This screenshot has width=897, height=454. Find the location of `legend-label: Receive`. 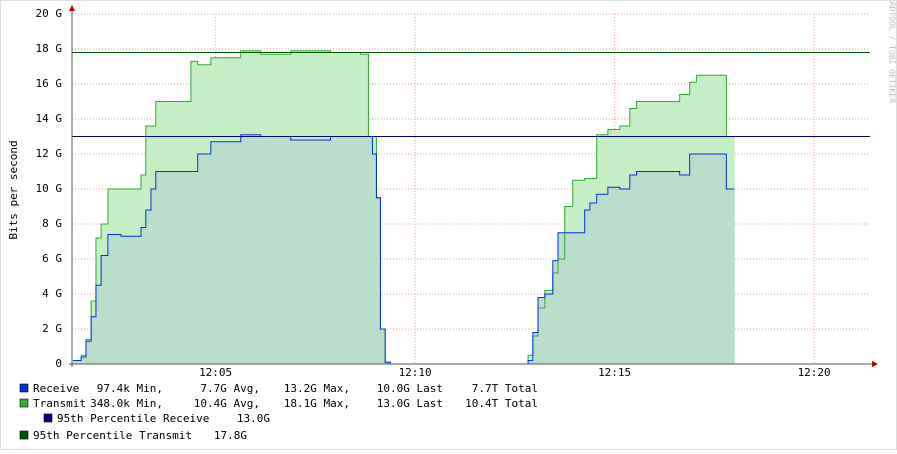

legend-label: Receive is located at coordinates (56, 388).